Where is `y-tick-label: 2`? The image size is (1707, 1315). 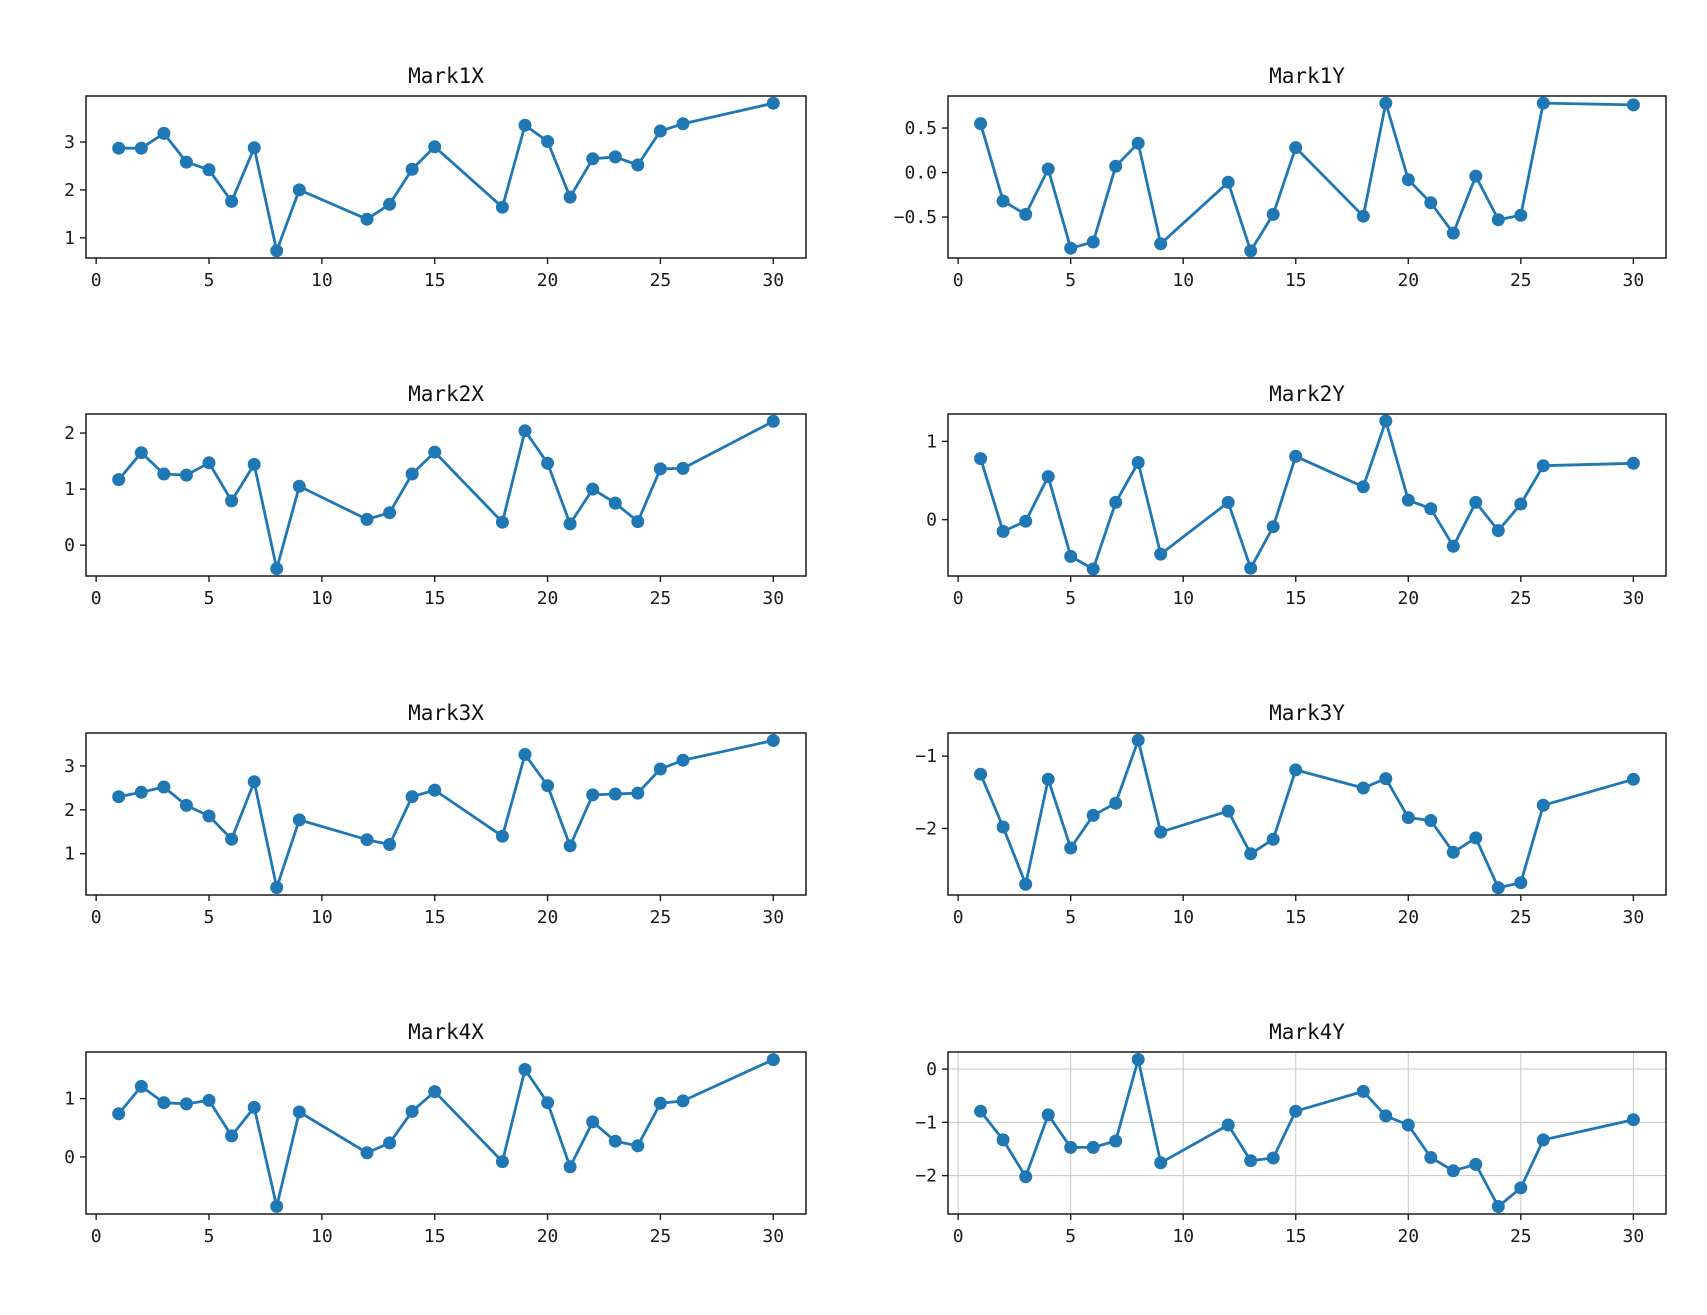 y-tick-label: 2 is located at coordinates (69, 433).